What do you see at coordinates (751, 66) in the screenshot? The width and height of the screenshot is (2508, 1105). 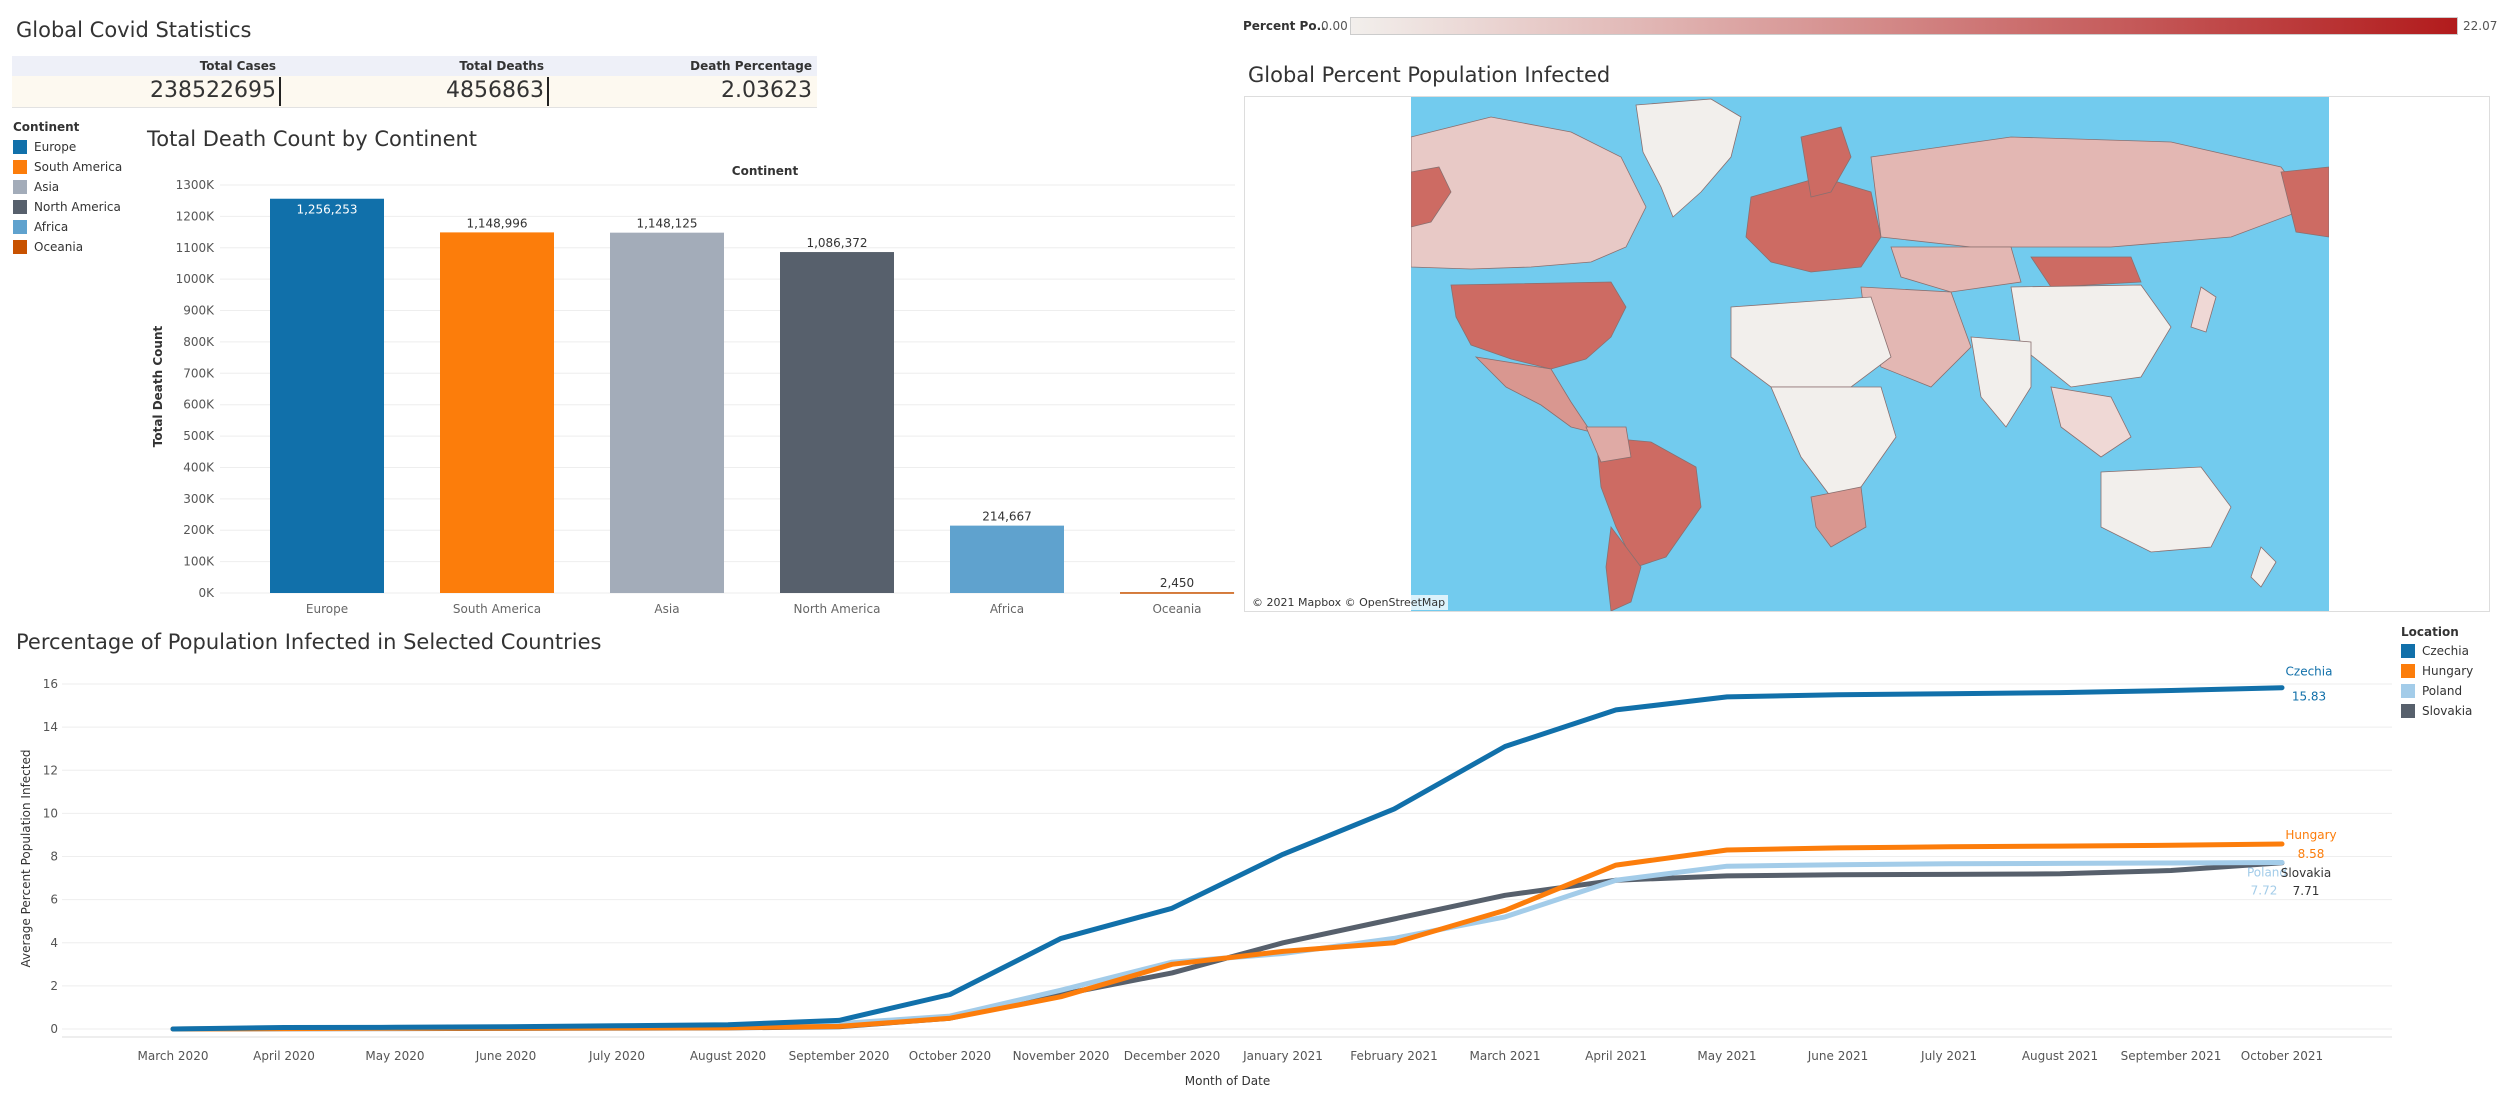 I see `stats-col-death-percentage: Death Percentage` at bounding box center [751, 66].